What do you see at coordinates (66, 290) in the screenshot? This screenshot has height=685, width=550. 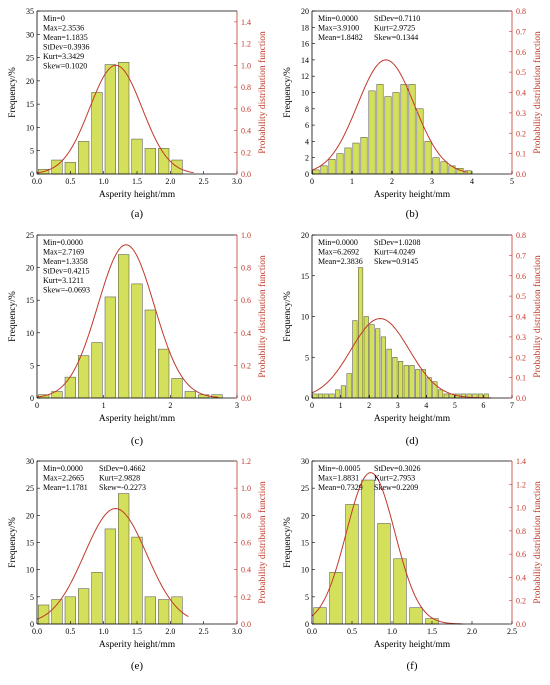 I see `stats-text: Skew=-0.0693` at bounding box center [66, 290].